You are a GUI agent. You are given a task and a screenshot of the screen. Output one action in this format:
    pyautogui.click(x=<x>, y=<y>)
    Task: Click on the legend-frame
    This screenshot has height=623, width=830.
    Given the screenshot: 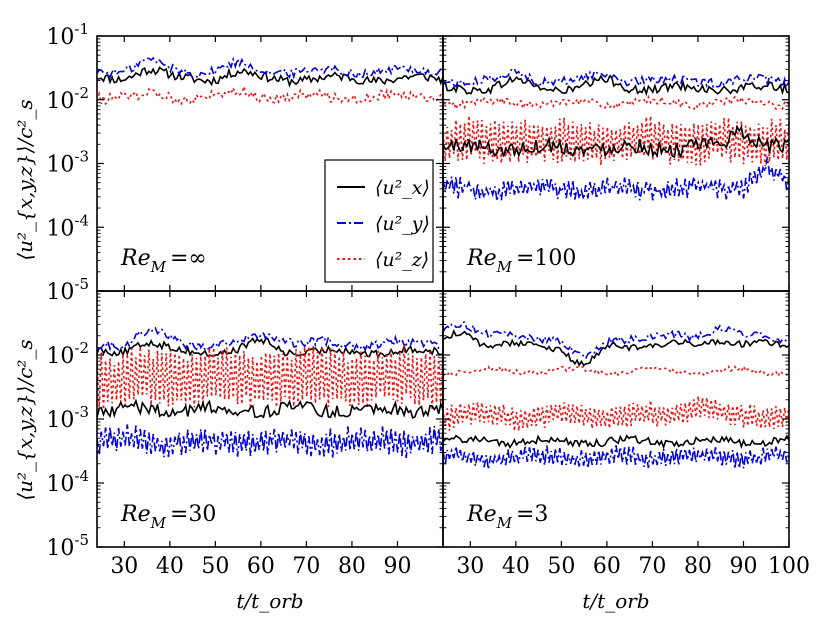 What is the action you would take?
    pyautogui.click(x=379, y=221)
    